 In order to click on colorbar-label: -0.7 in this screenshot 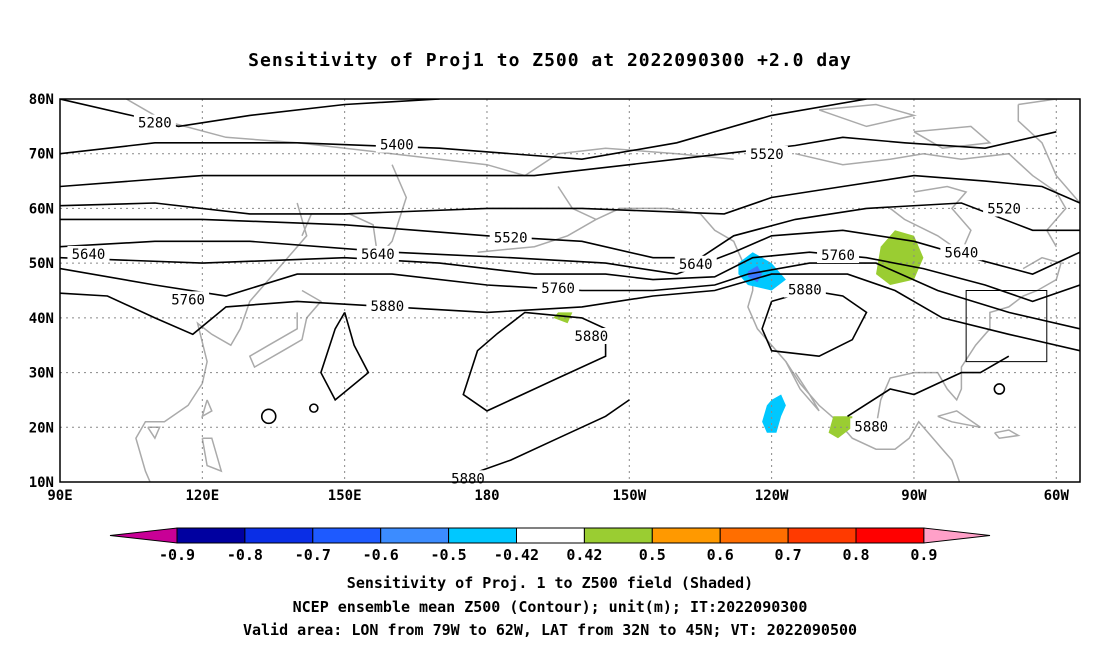, I will do `click(313, 555)`.